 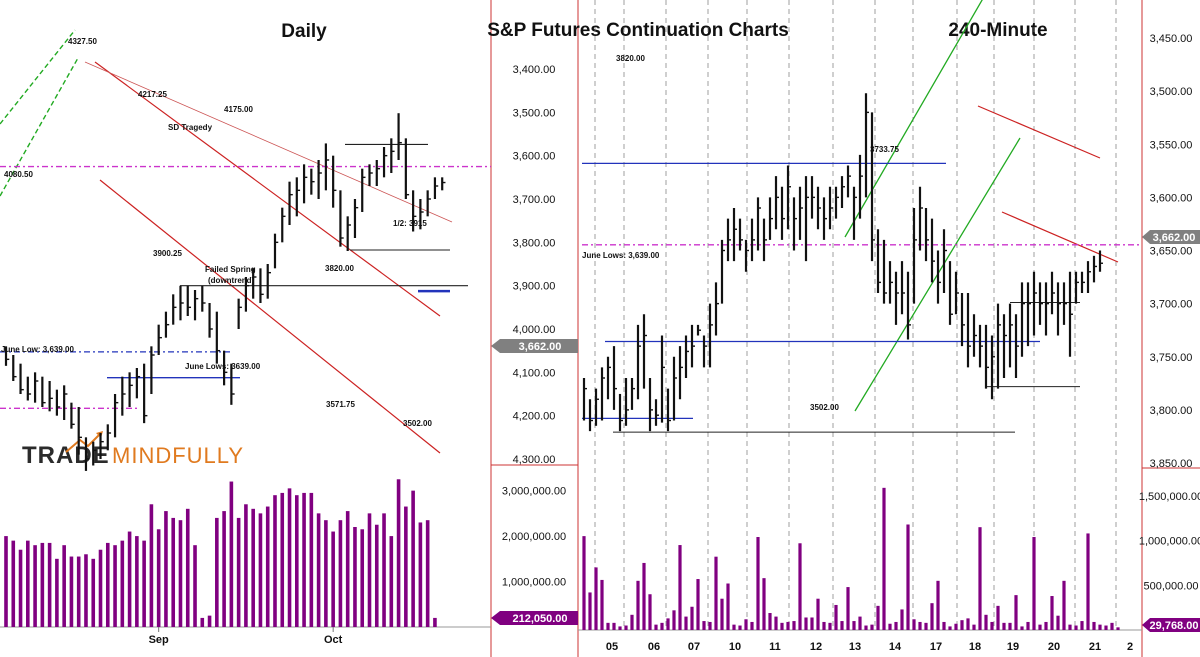 What do you see at coordinates (539, 619) in the screenshot?
I see `daily-volume-tag-label: 212,050.00` at bounding box center [539, 619].